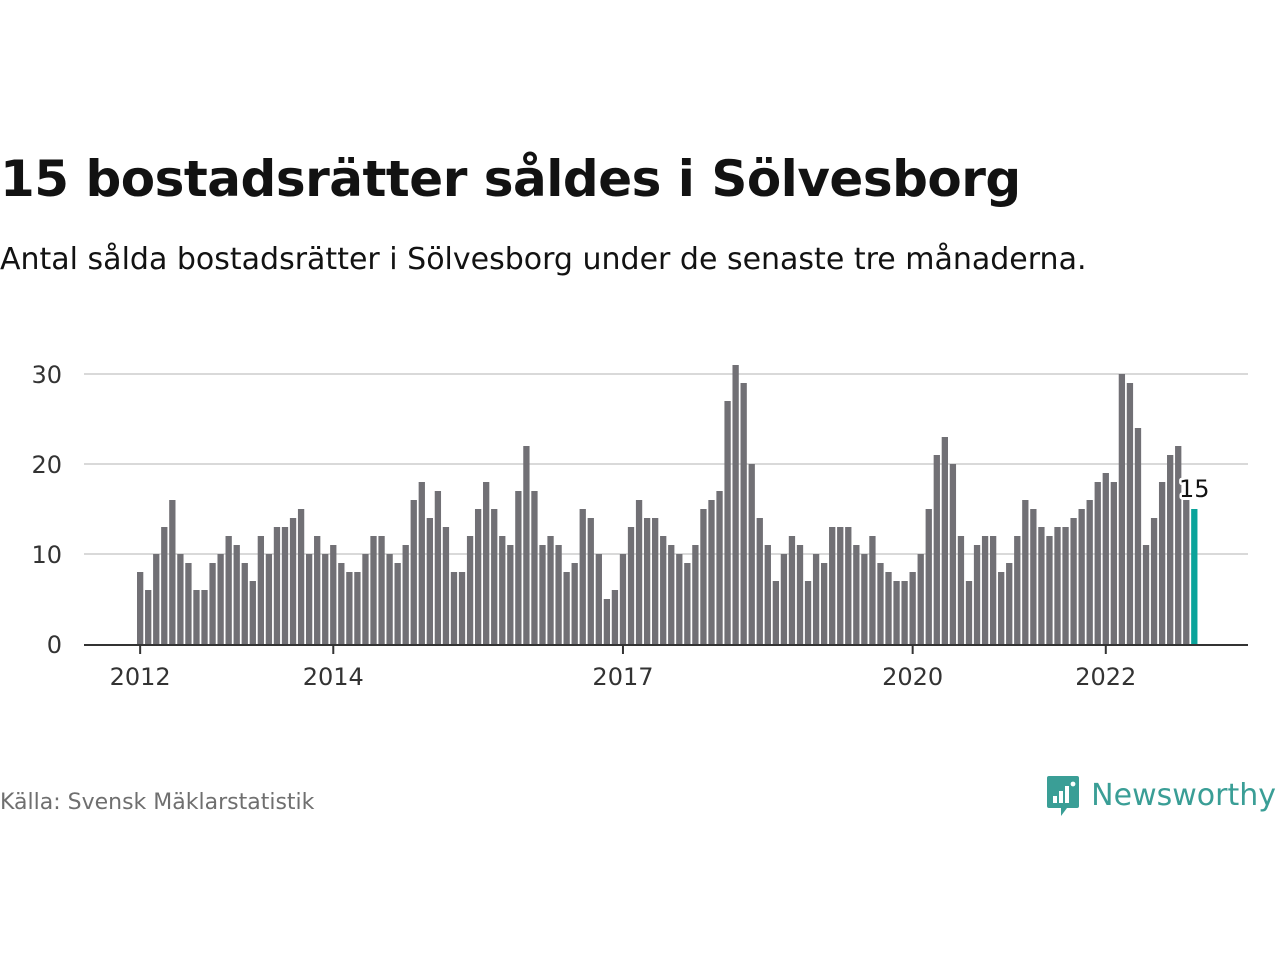 This screenshot has width=1280, height=960. What do you see at coordinates (46, 465) in the screenshot?
I see `y-tick-label: 20` at bounding box center [46, 465].